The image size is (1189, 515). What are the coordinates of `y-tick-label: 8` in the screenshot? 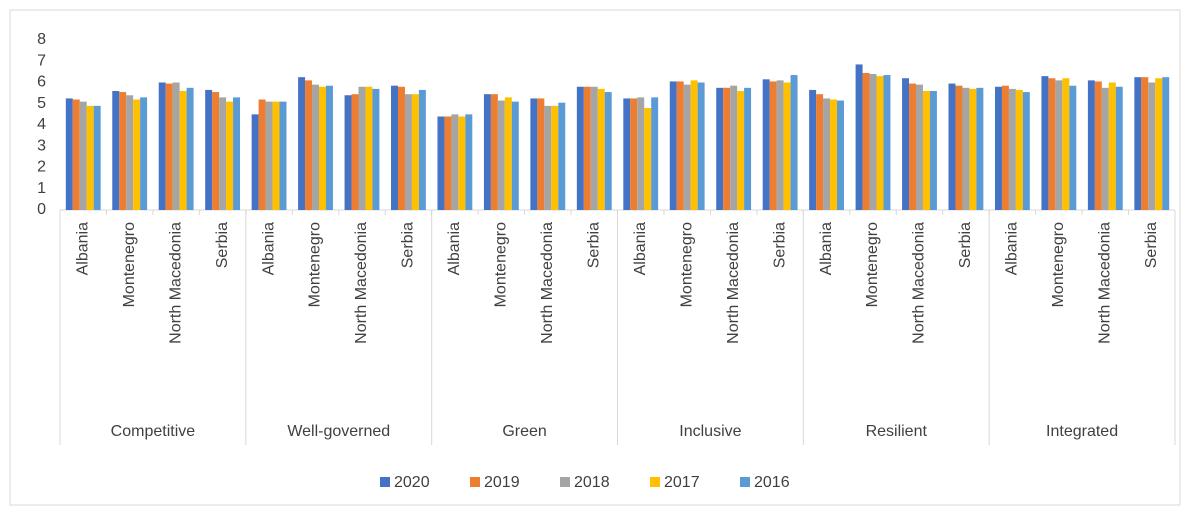 It's located at (41, 39).